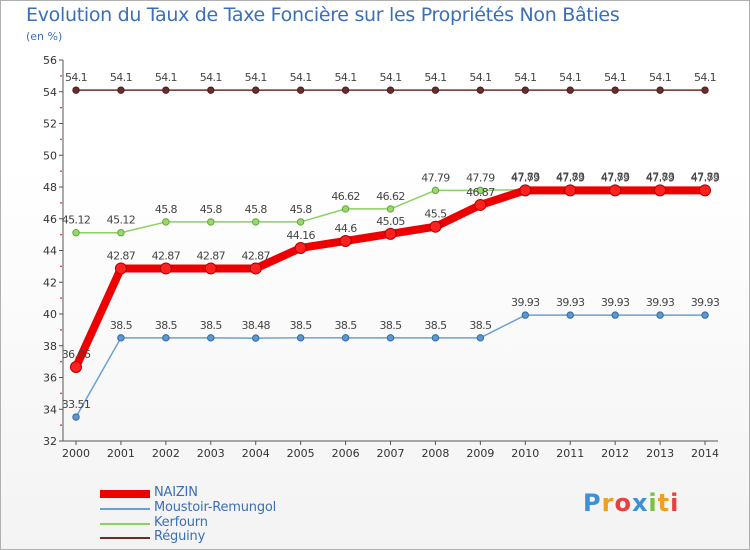 This screenshot has width=750, height=550. I want to click on legend-swatch-kerfourn, so click(125, 524).